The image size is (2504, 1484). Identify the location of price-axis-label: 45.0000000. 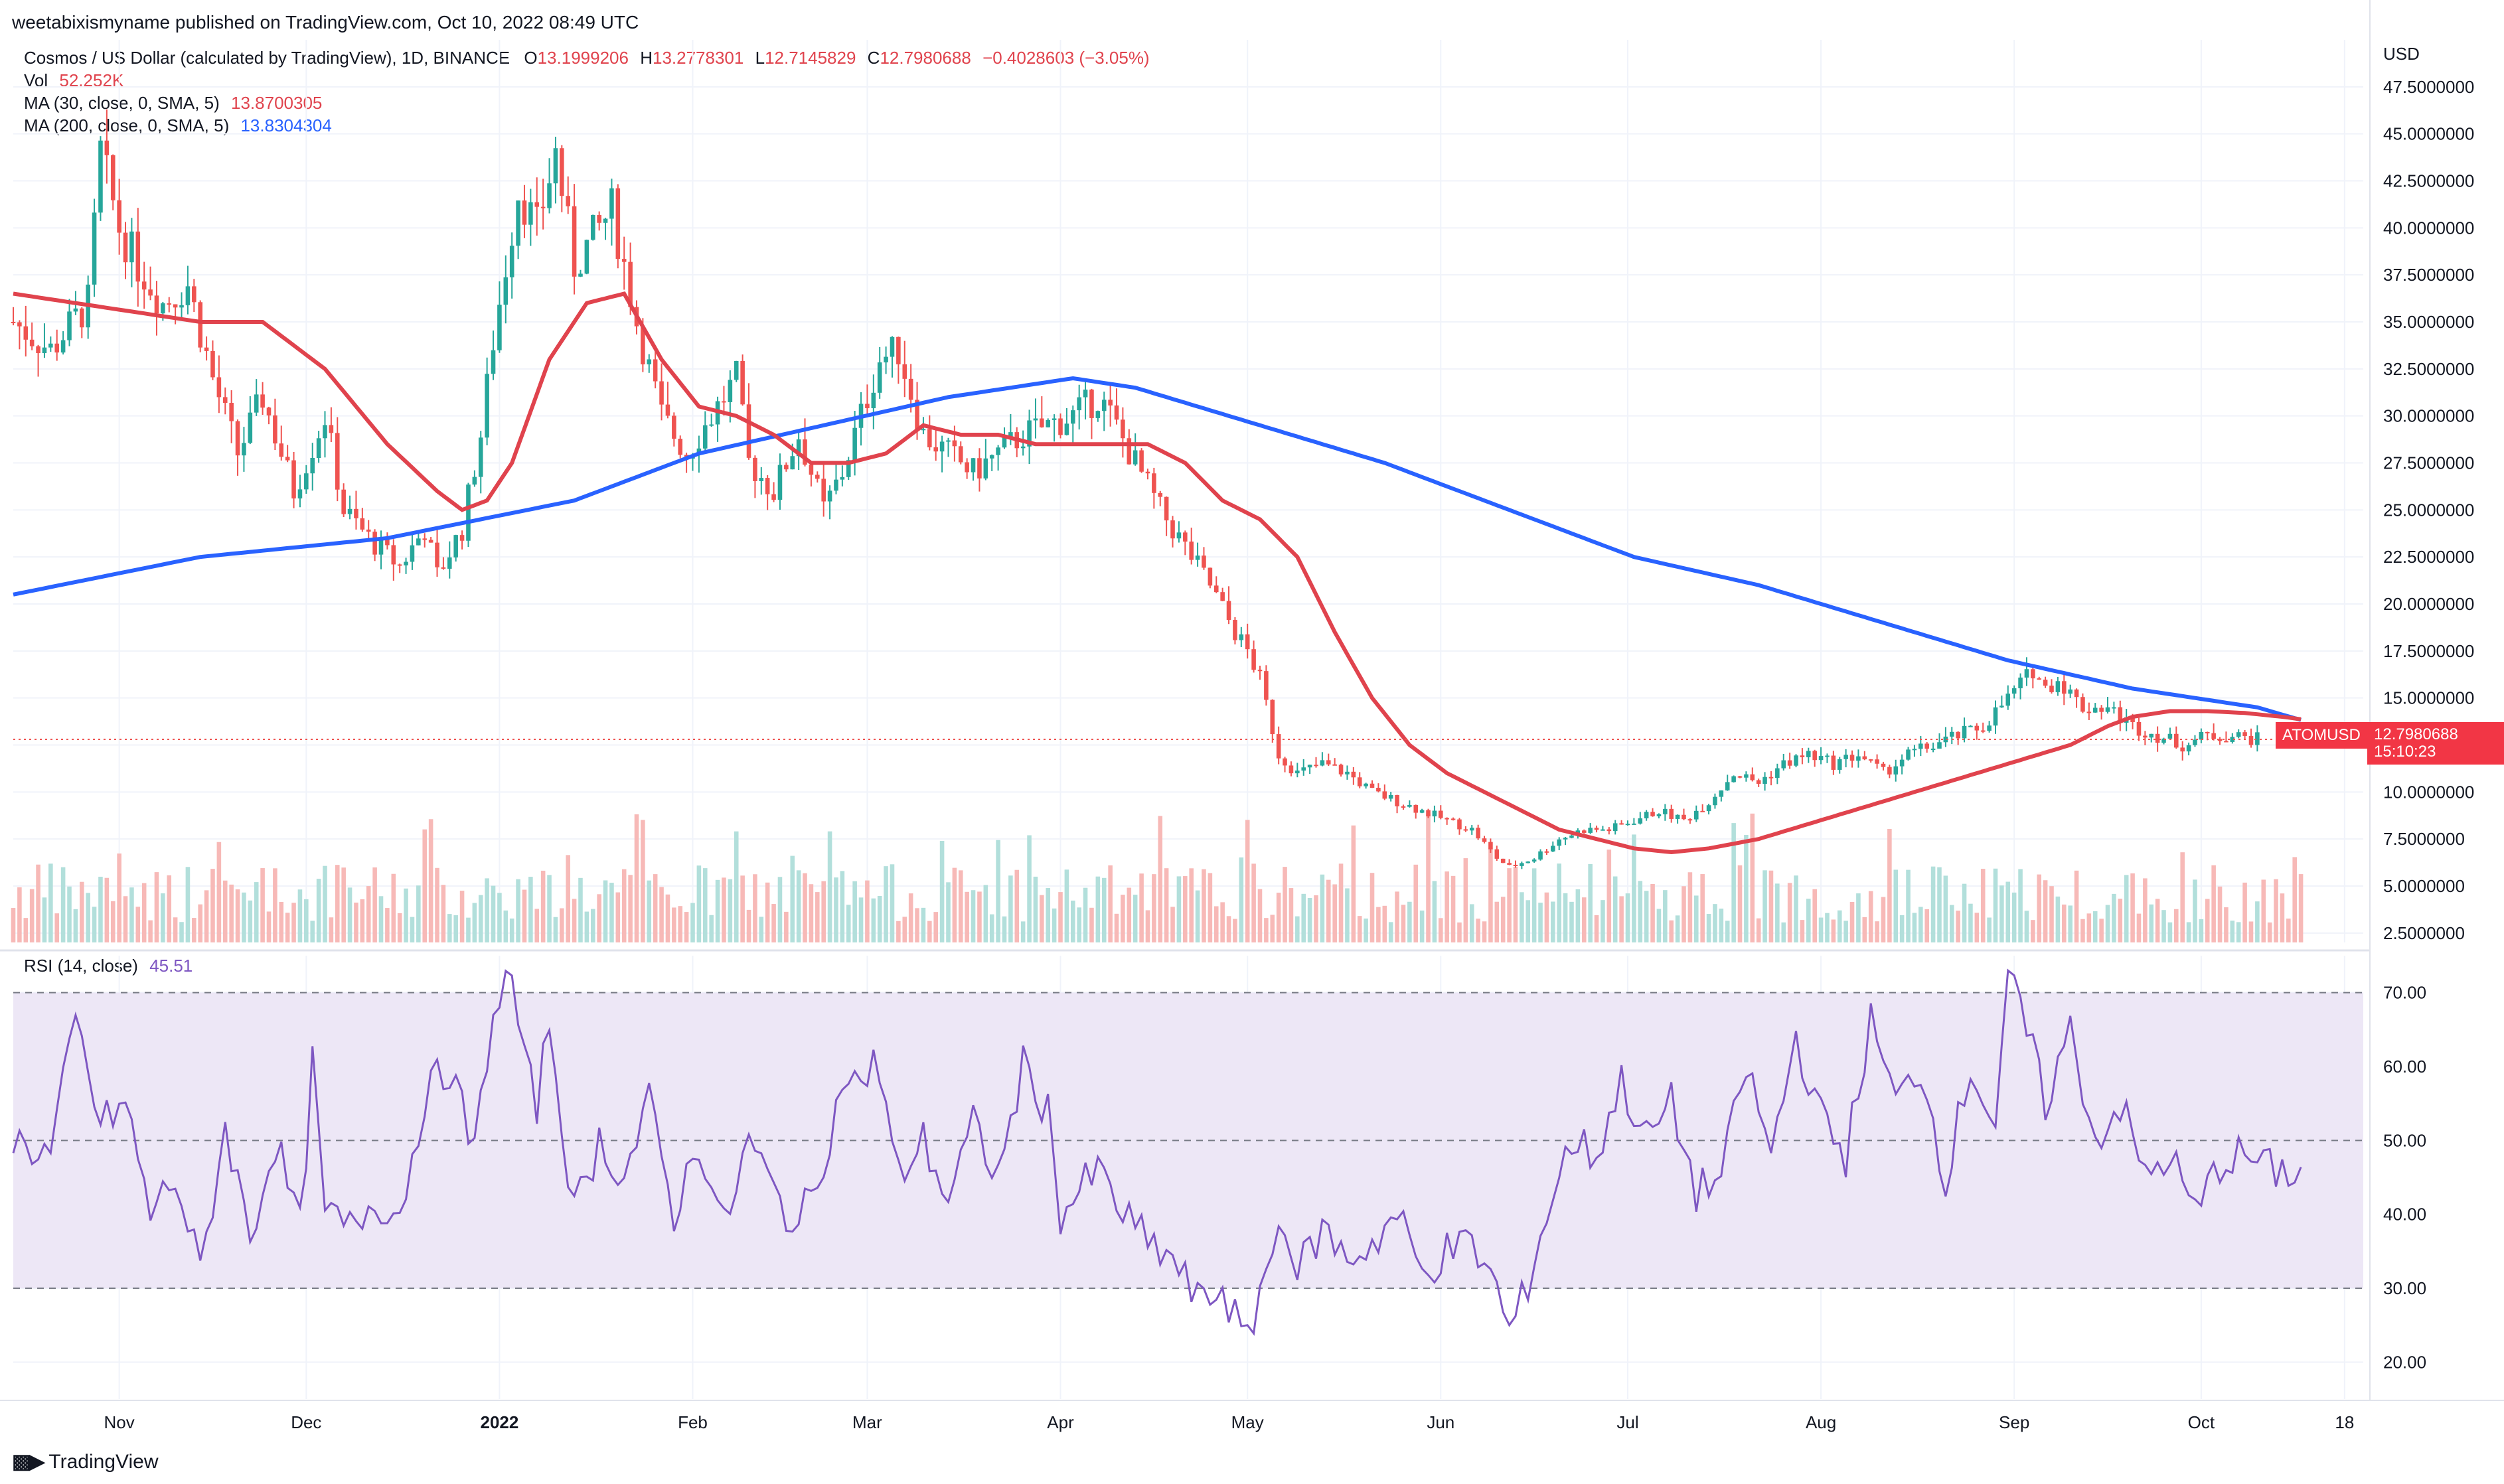
(2428, 134).